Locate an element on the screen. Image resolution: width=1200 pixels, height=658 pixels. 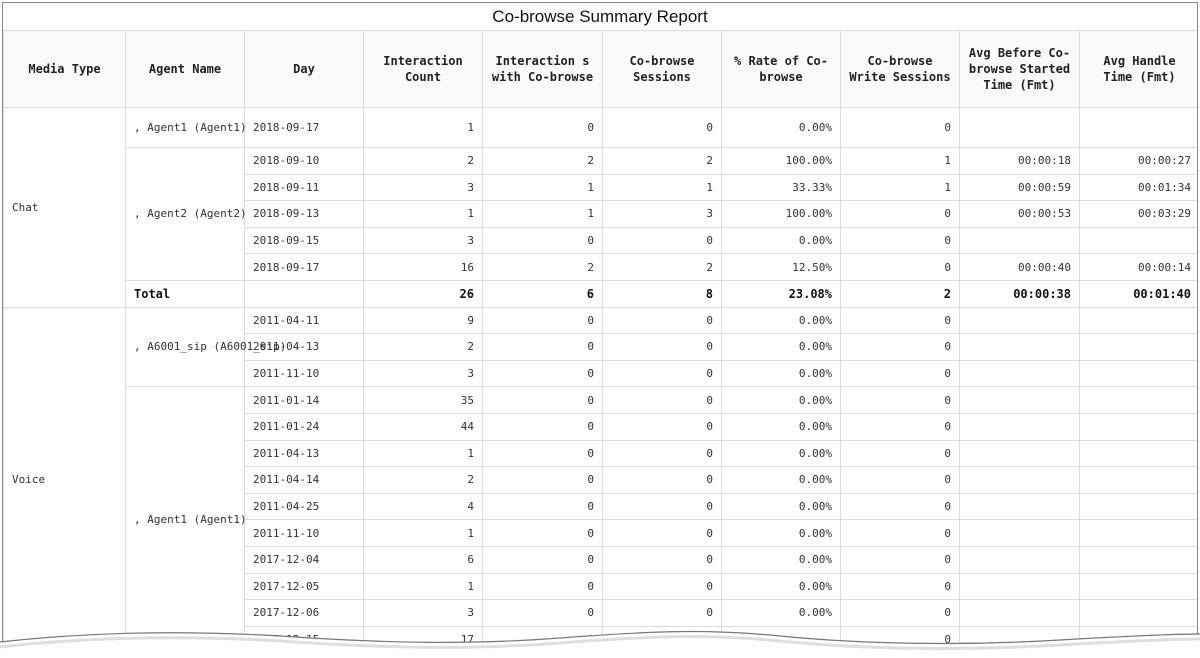
day-cell: 2018-09-15 is located at coordinates (304, 240).